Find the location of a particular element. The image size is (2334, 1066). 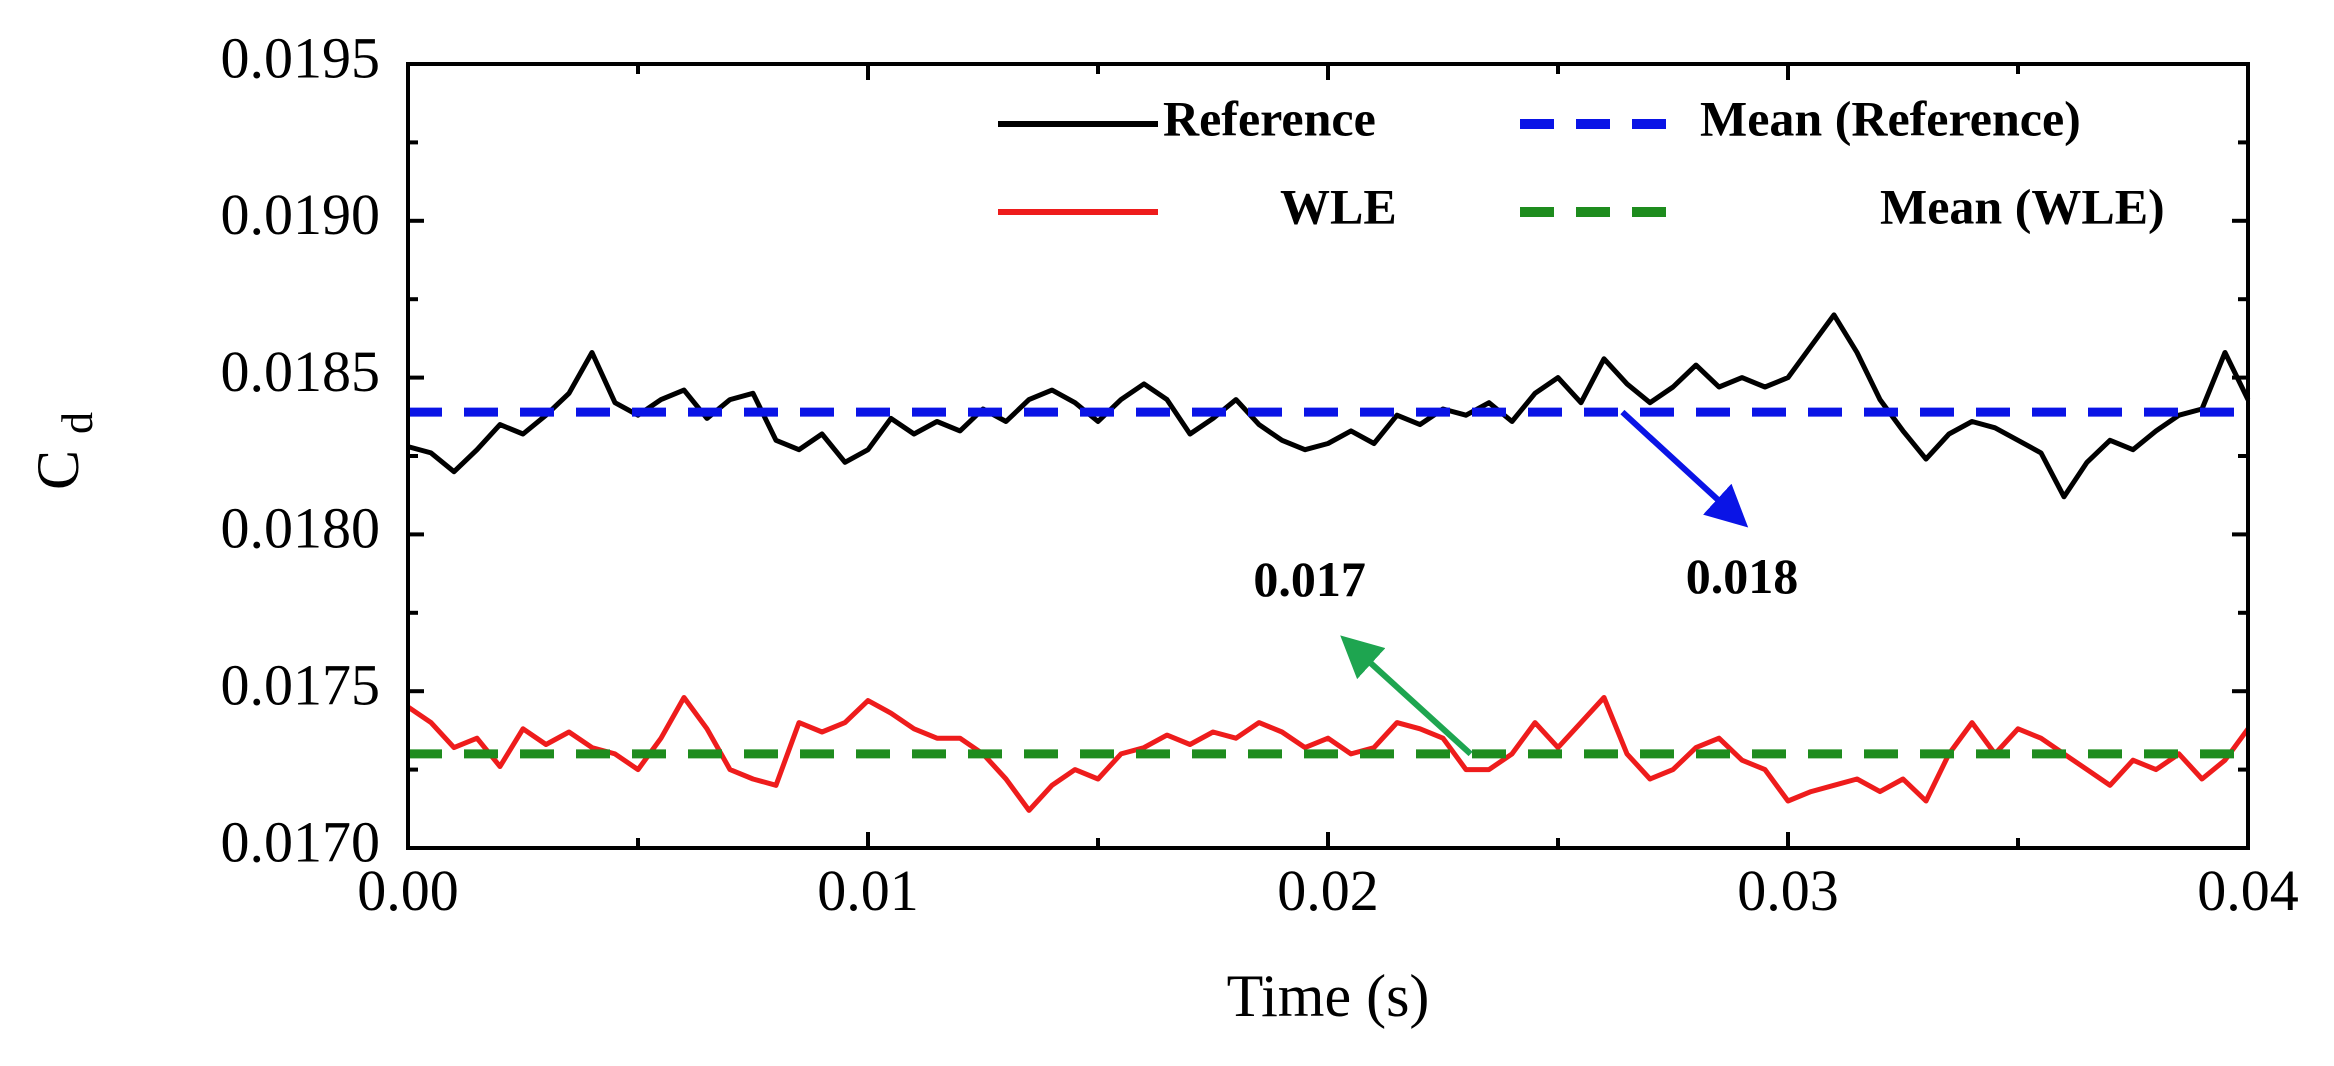

y-tick-label: 0.0195 is located at coordinates (301, 57).